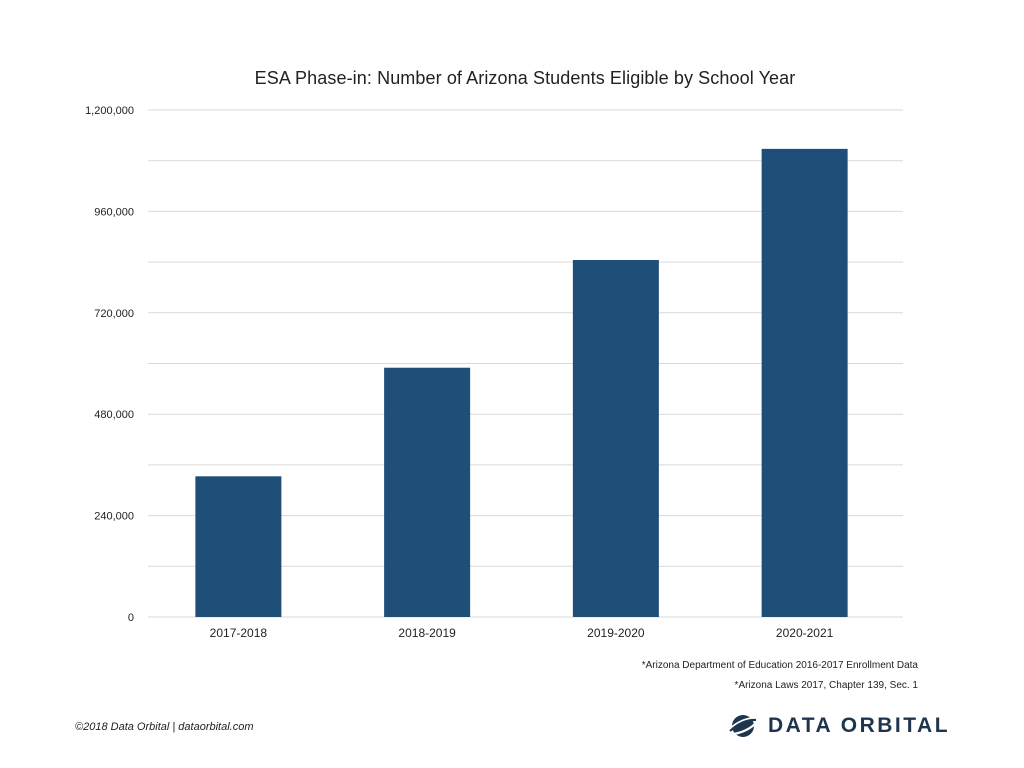  I want to click on y-tick-label: 960,000, so click(114, 212).